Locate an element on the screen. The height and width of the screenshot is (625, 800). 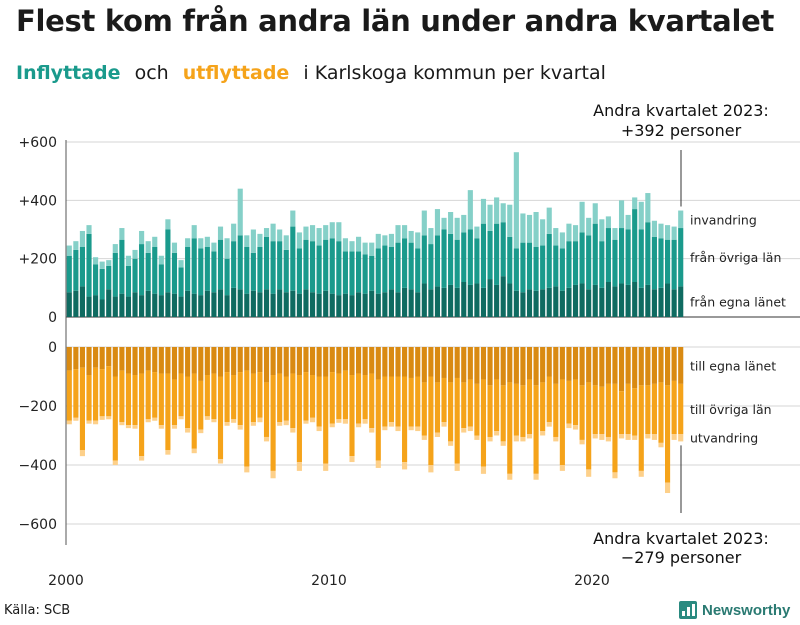
series-label-lower: utvandring is located at coordinates (724, 438).